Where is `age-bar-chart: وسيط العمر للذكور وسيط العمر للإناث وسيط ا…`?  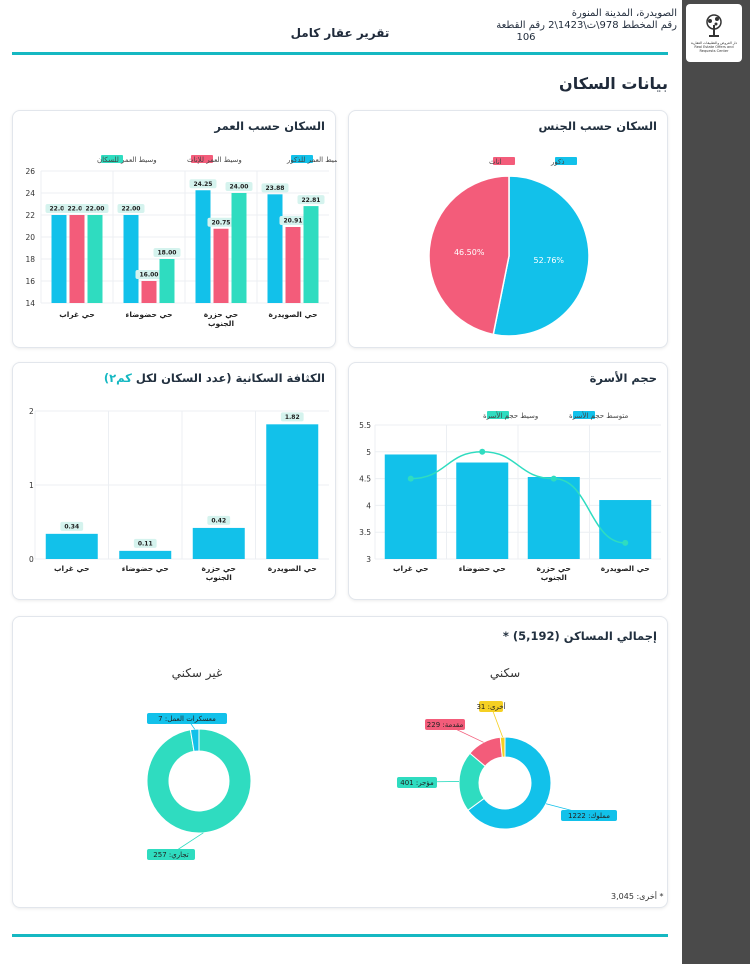 age-bar-chart: وسيط العمر للذكور وسيط العمر للإناث وسيط ا… is located at coordinates (181, 241).